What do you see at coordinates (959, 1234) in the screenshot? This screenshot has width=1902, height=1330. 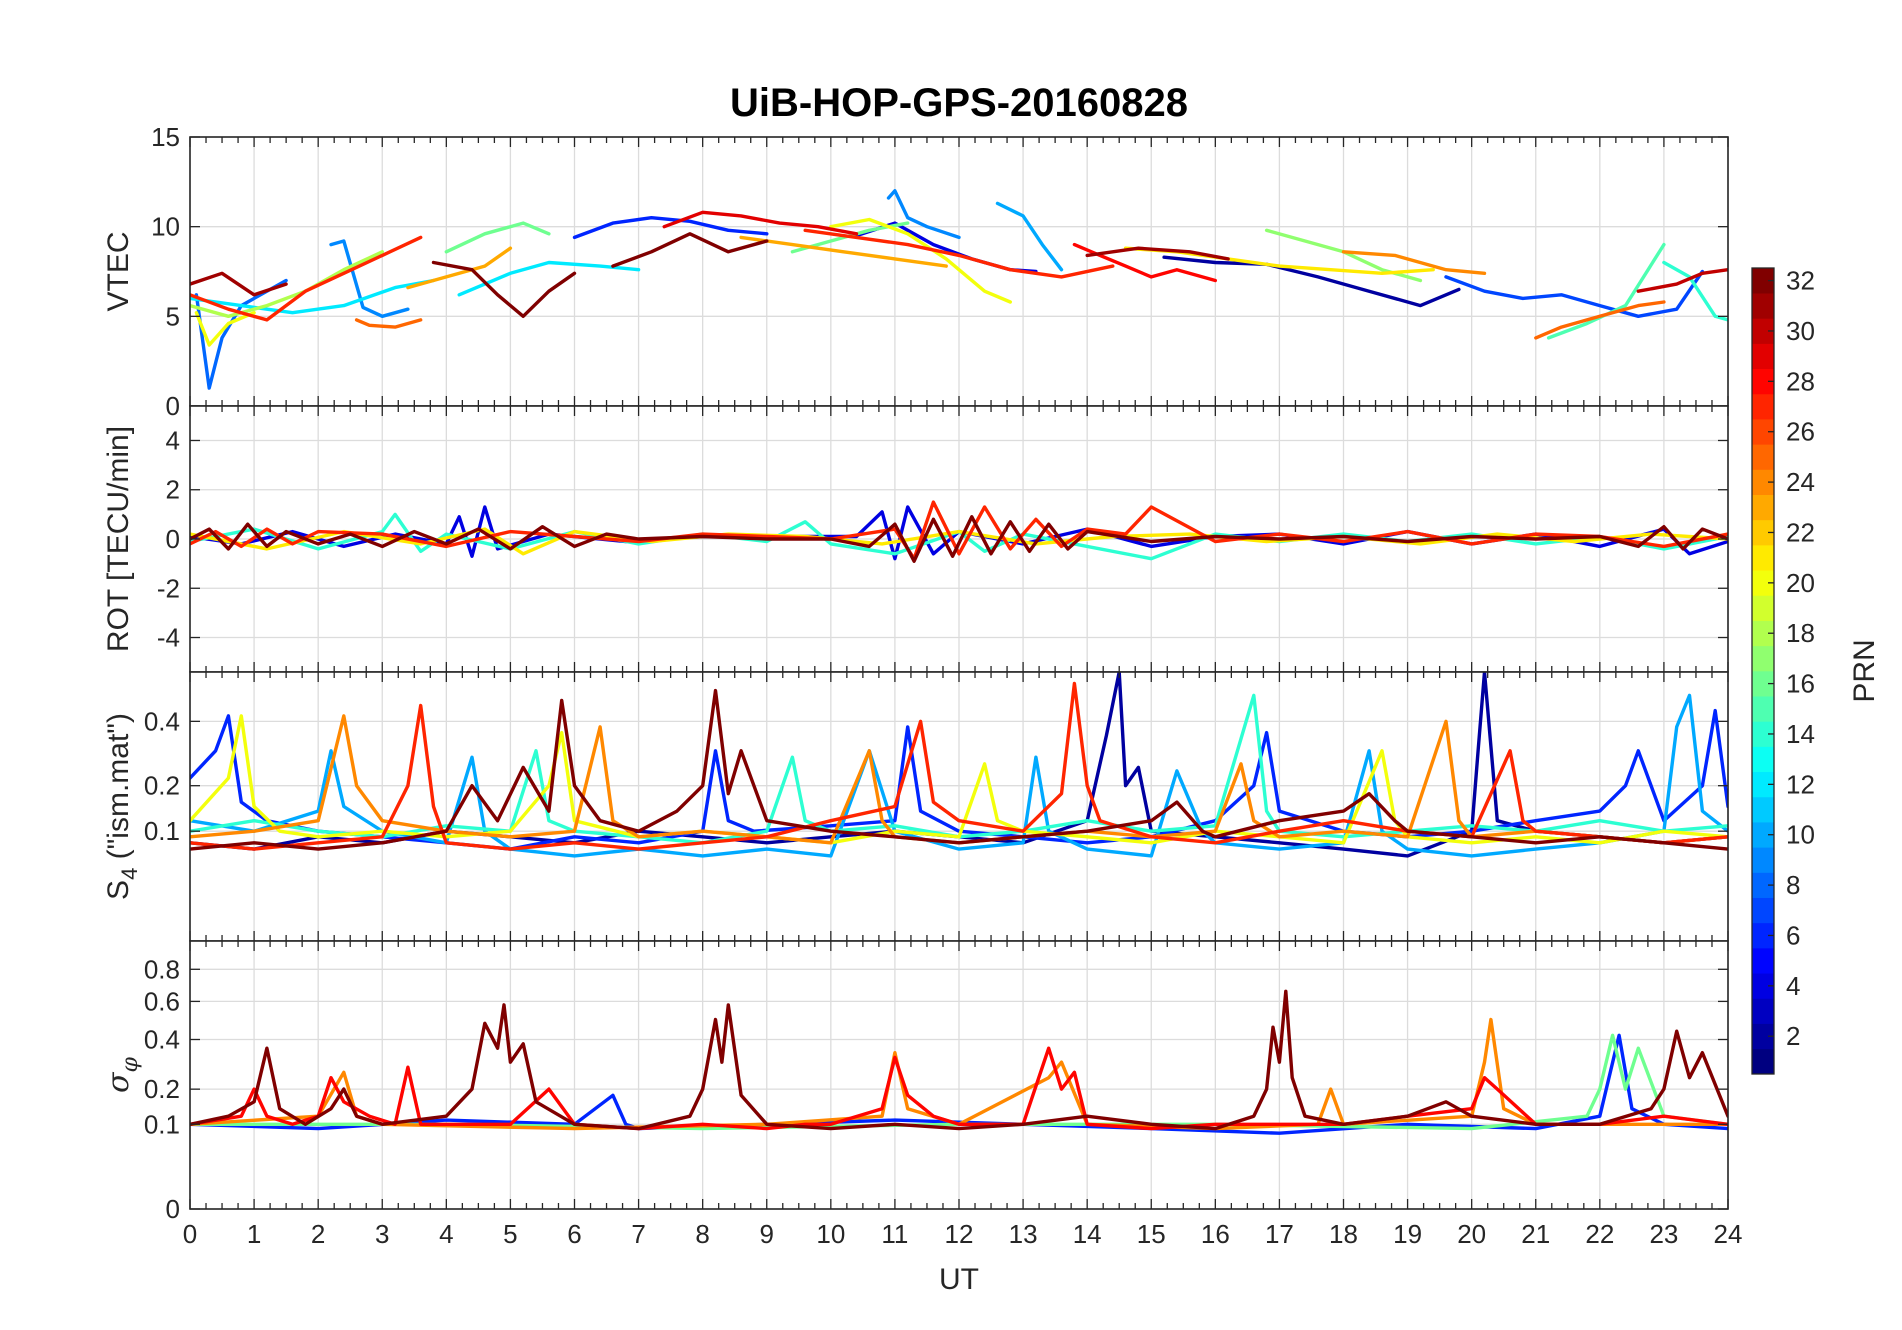 I see `x-tick-label: 12` at bounding box center [959, 1234].